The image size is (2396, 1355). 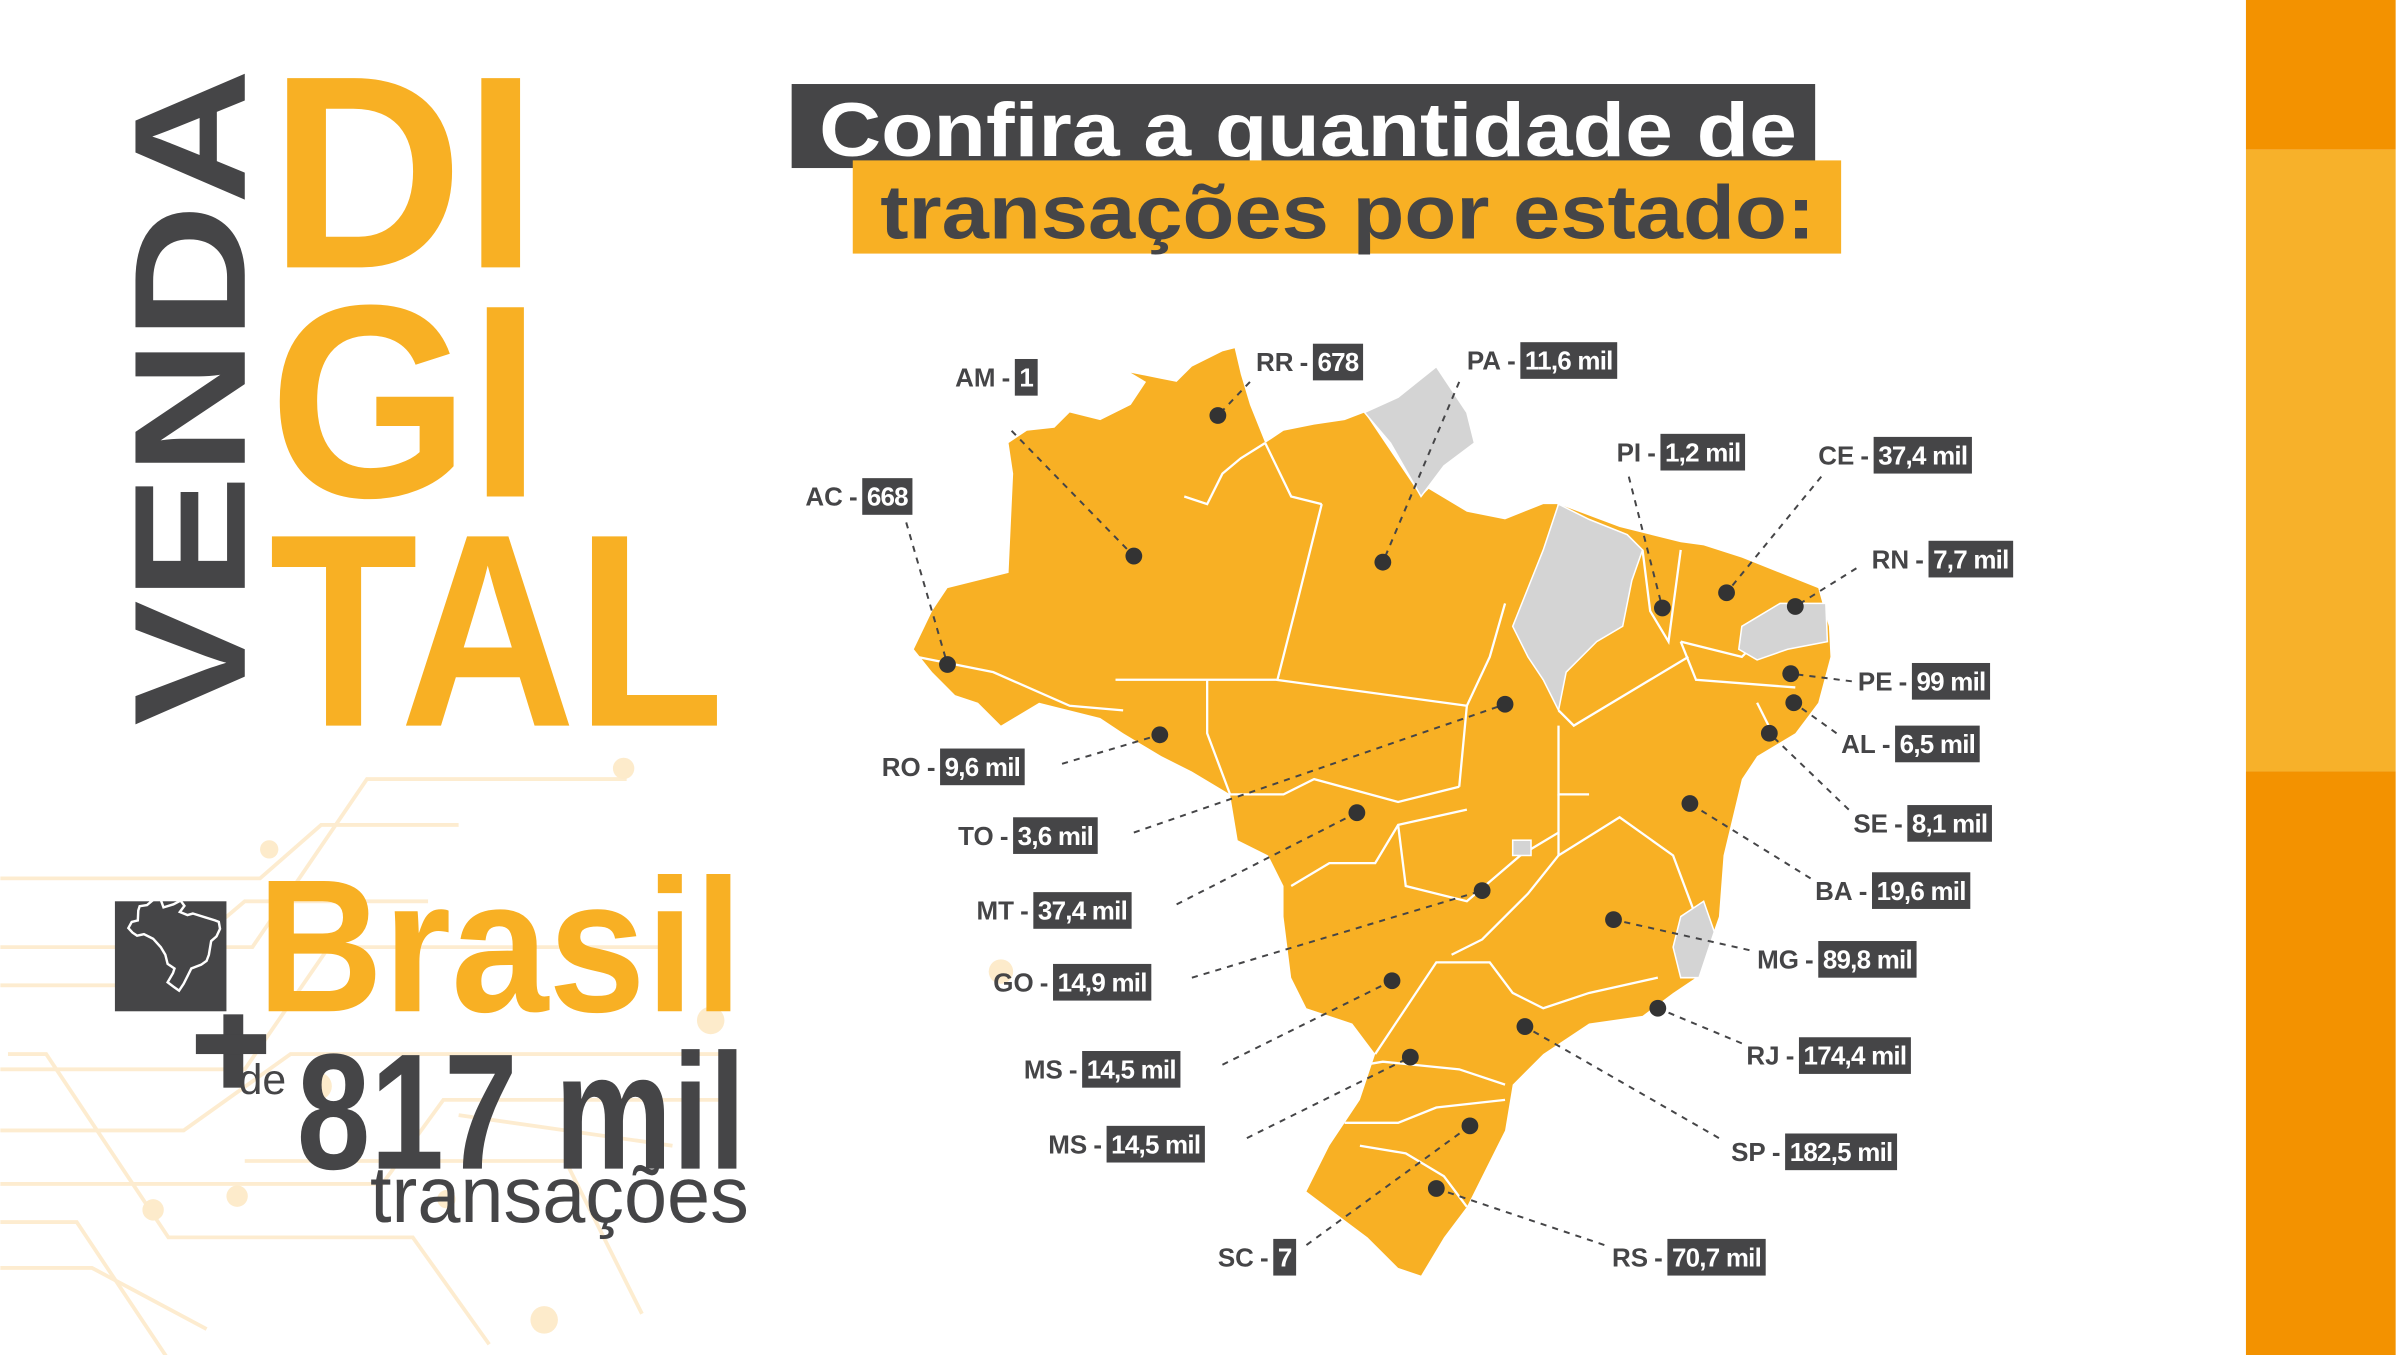 I want to click on state-label-am: AM -1, so click(x=1049, y=461).